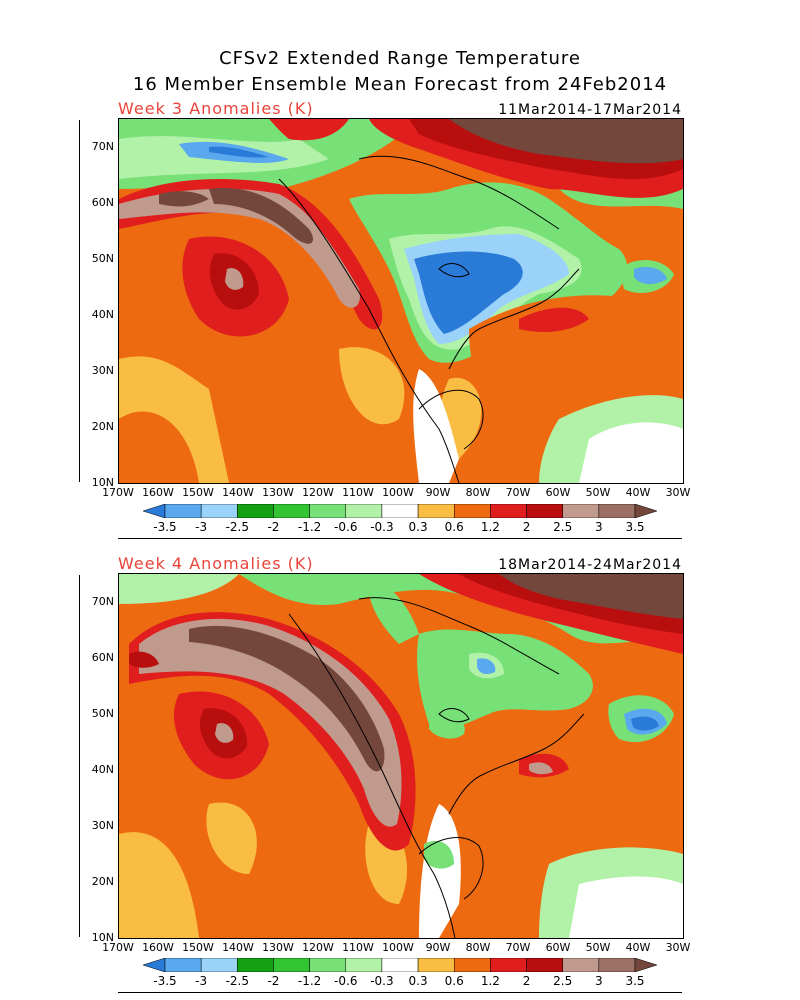  Describe the element at coordinates (558, 947) in the screenshot. I see `lon-tick: 60W` at that location.